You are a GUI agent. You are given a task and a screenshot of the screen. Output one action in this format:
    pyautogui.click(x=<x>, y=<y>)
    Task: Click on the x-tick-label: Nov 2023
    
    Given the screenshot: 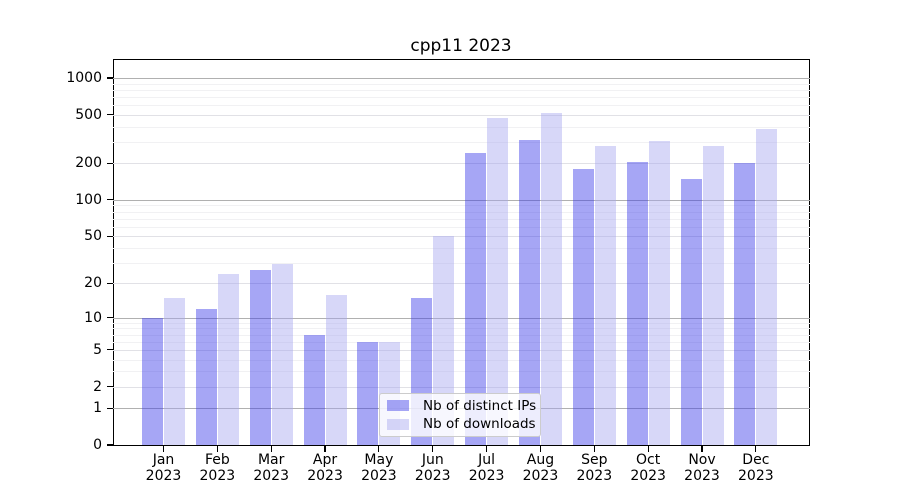 What is the action you would take?
    pyautogui.click(x=702, y=468)
    